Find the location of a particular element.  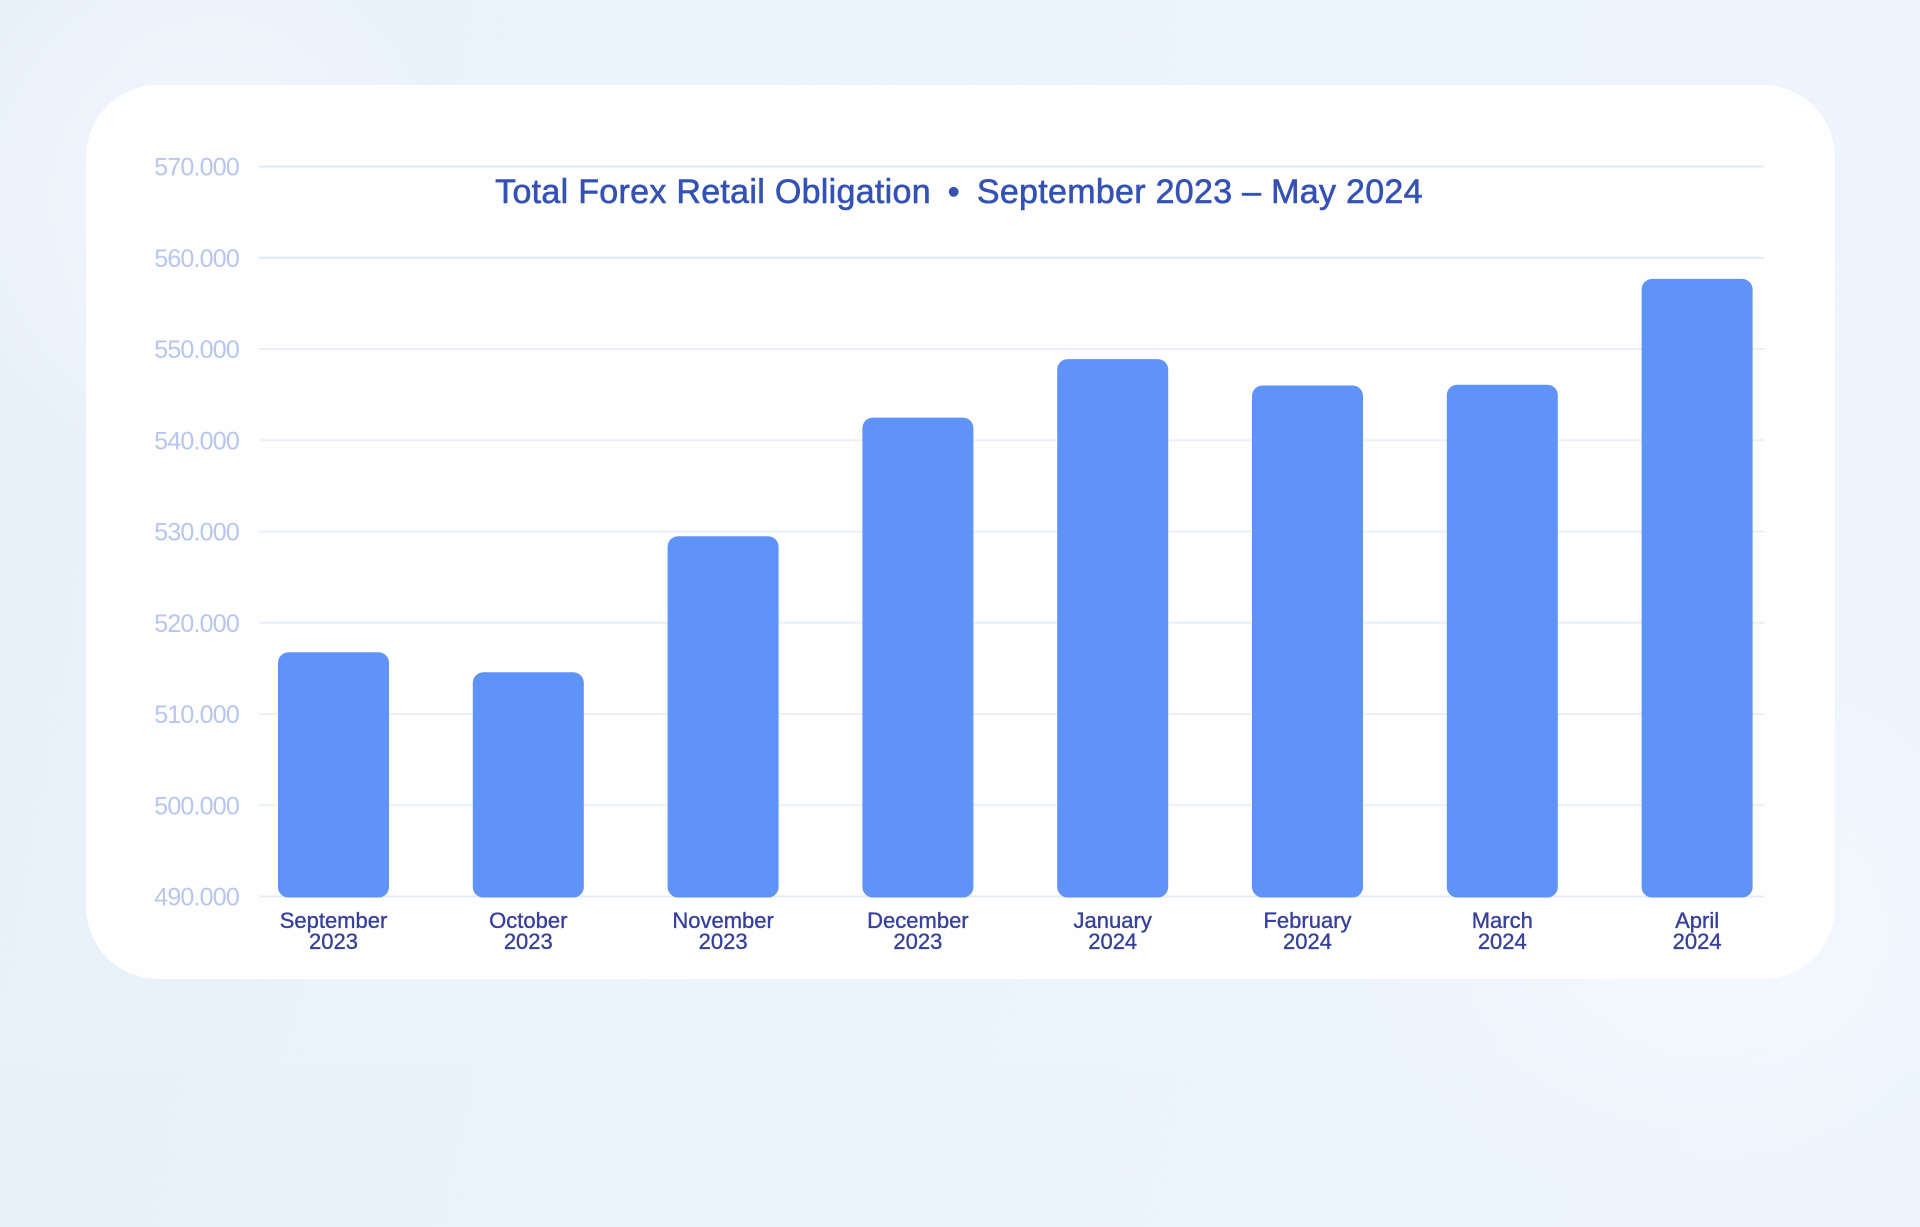

svg-text: January is located at coordinates (1113, 920).